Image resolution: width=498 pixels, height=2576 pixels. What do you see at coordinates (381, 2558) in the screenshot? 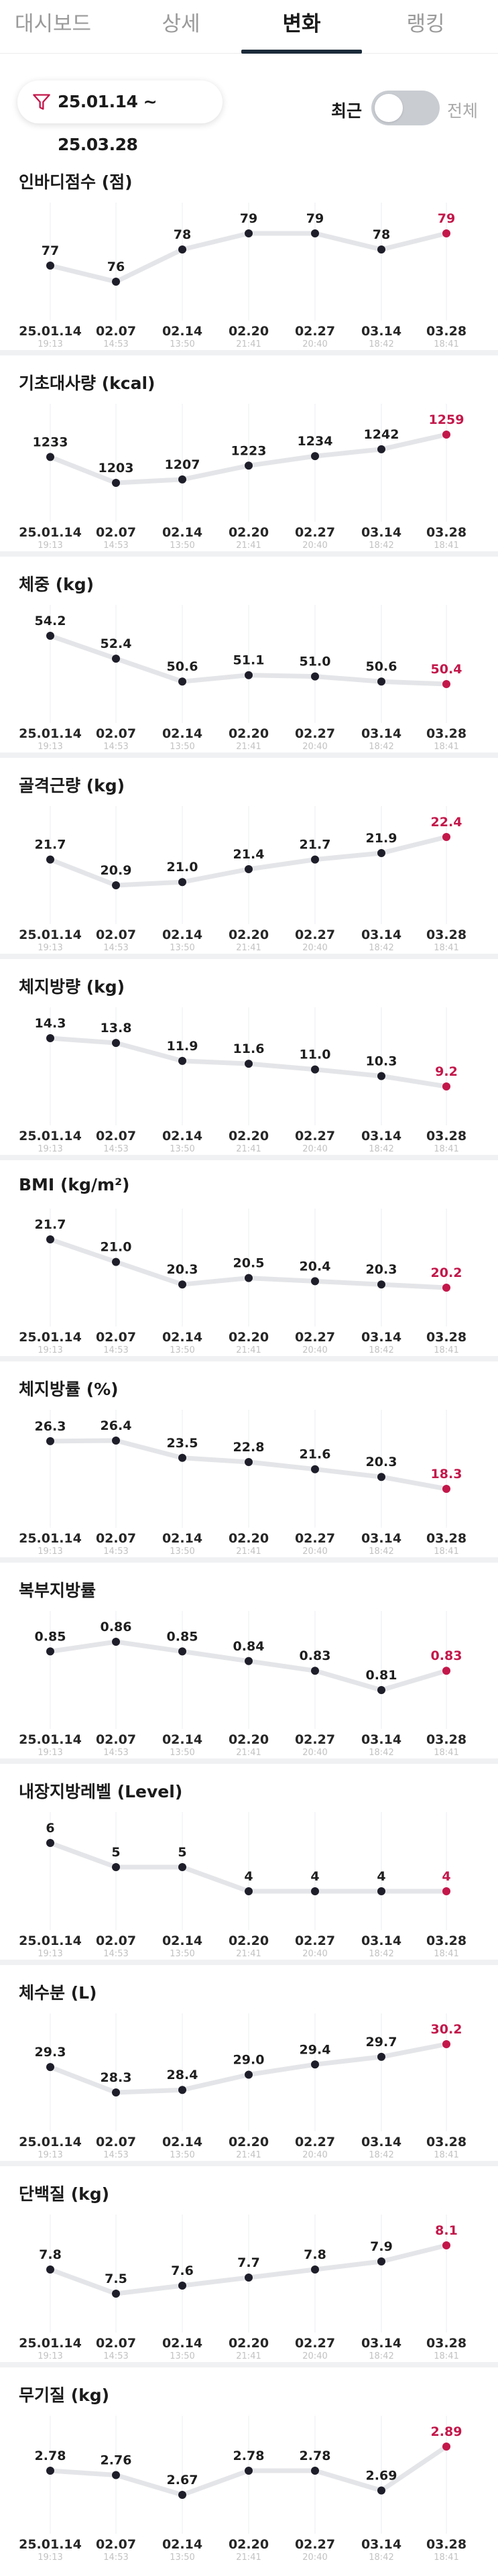
I see `x-tick-time: 18:42` at bounding box center [381, 2558].